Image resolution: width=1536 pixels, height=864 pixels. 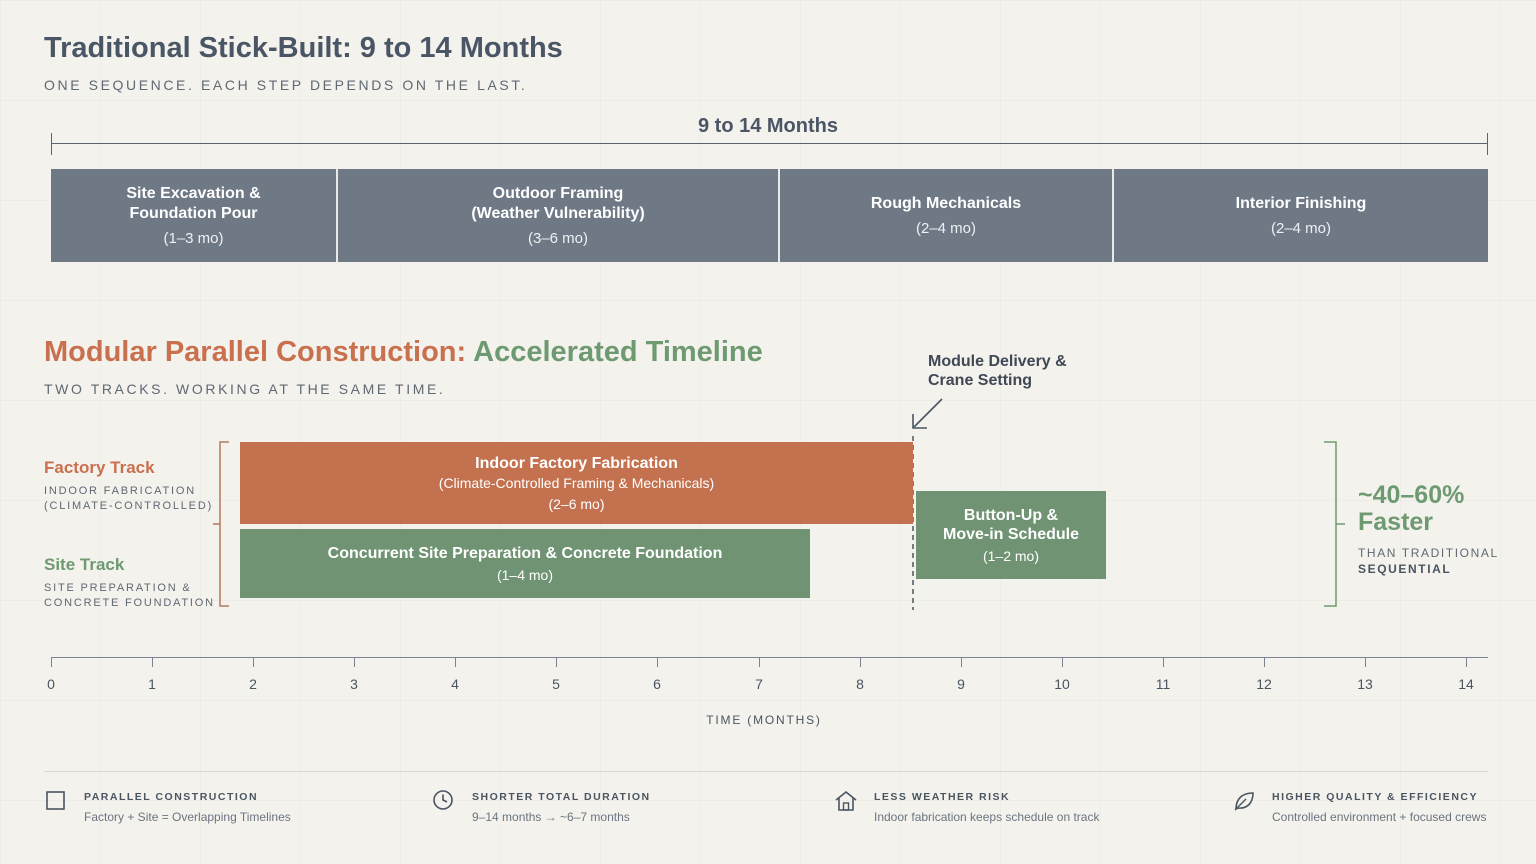 What do you see at coordinates (84, 564) in the screenshot?
I see `site-track-name: Site Track` at bounding box center [84, 564].